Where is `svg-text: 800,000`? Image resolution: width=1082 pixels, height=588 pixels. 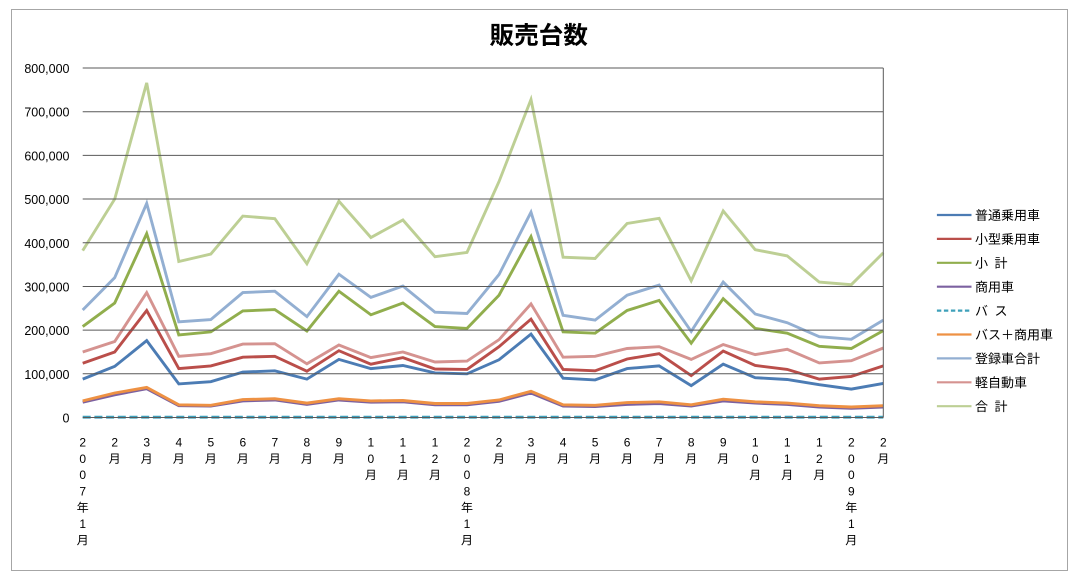 svg-text: 800,000 is located at coordinates (46, 69).